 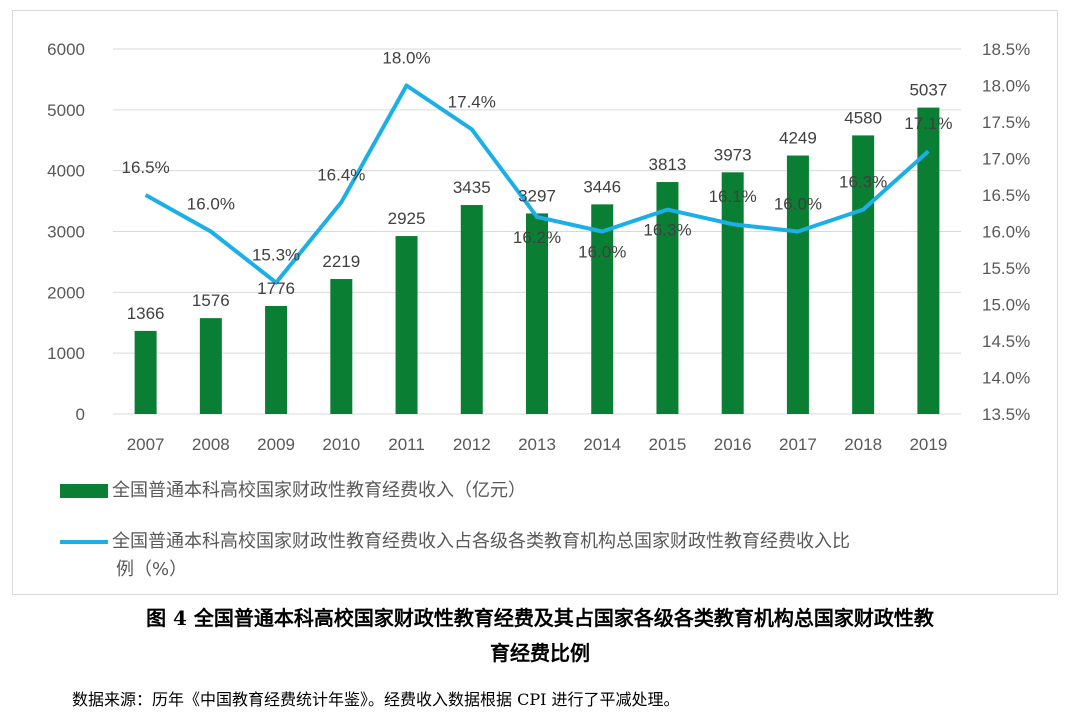 I want to click on bar-value-label: 1576, so click(x=211, y=300).